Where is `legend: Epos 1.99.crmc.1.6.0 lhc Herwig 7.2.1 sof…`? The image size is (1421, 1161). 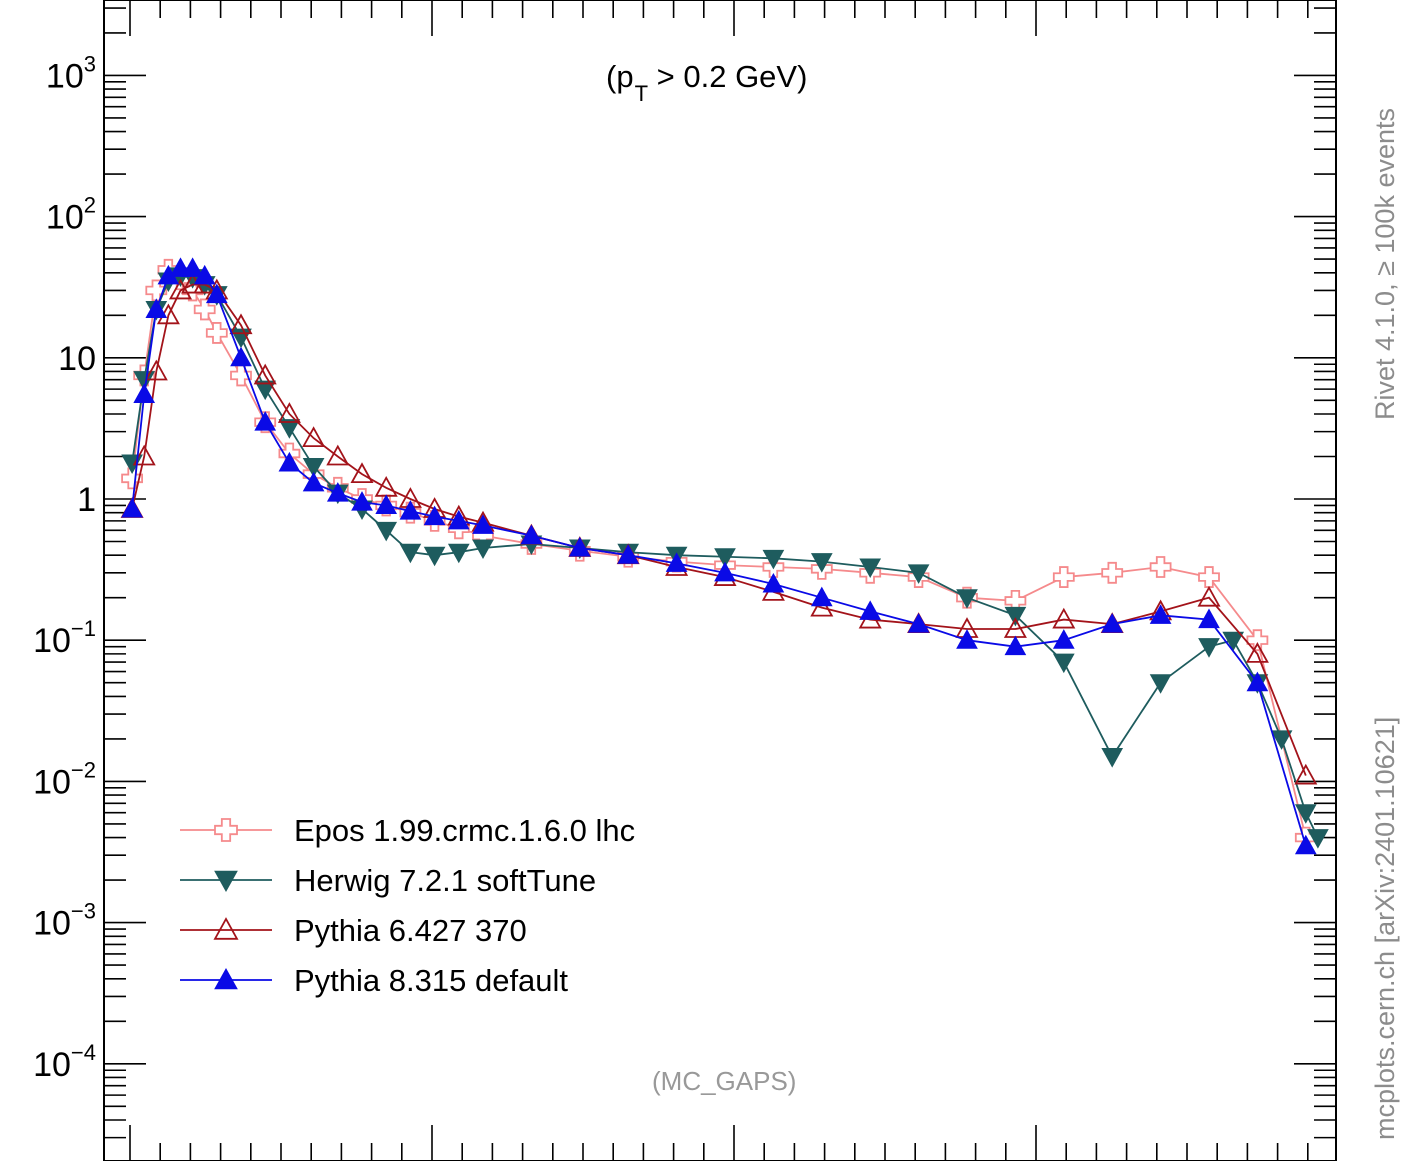 legend: Epos 1.99.crmc.1.6.0 lhc Herwig 7.2.1 sof… is located at coordinates (407, 905).